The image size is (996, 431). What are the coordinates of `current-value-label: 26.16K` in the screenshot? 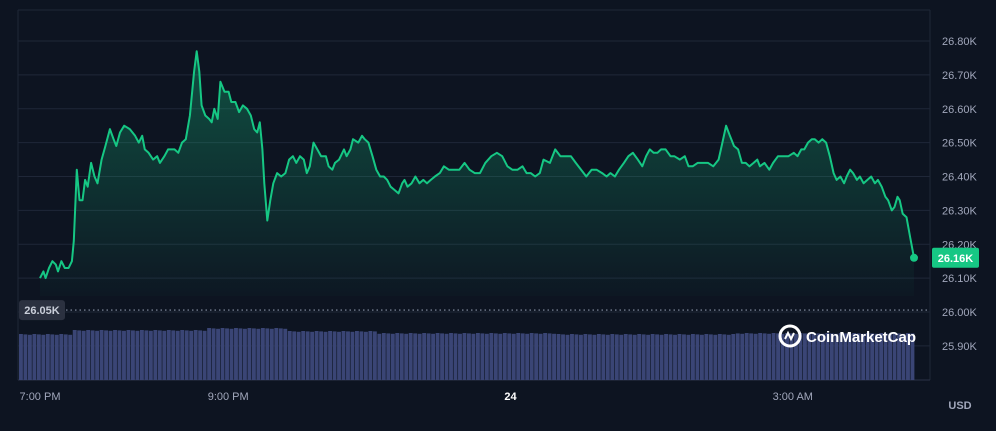 It's located at (956, 259).